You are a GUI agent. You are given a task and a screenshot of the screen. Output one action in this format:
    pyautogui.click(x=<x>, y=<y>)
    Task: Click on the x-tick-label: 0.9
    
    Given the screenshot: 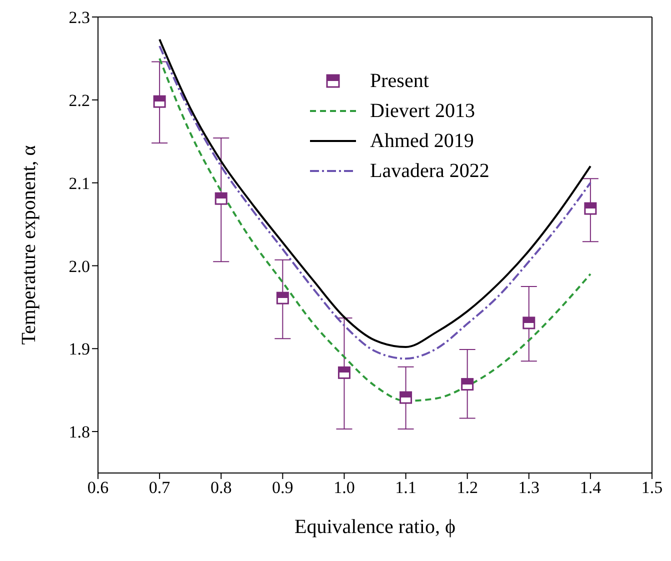 What is the action you would take?
    pyautogui.click(x=283, y=488)
    